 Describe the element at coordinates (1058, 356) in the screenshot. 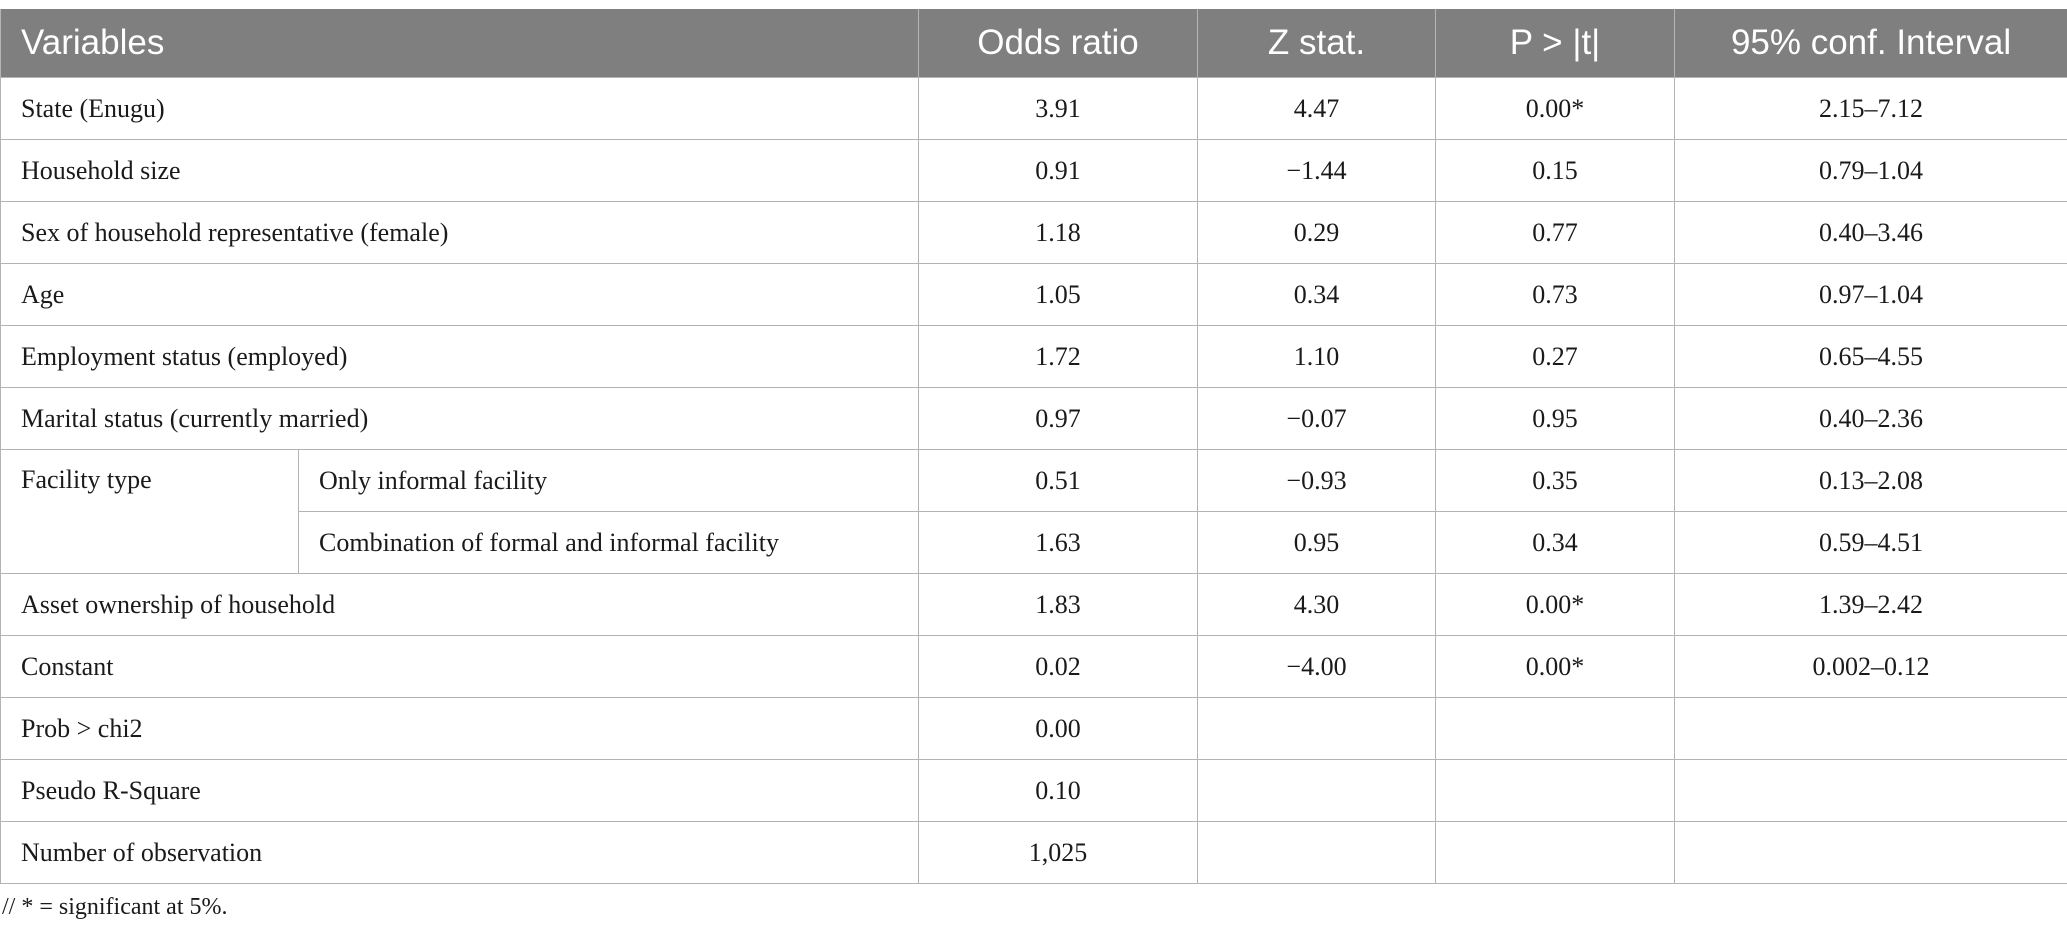

I see `odds-ratio-cell: 1.72` at that location.